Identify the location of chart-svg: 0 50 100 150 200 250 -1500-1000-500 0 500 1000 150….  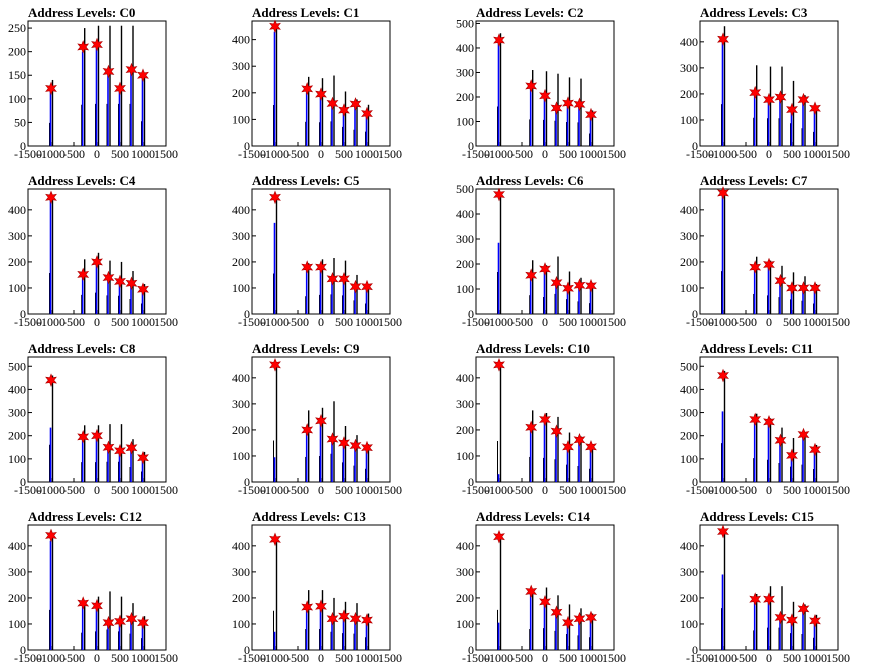
(93, 90).